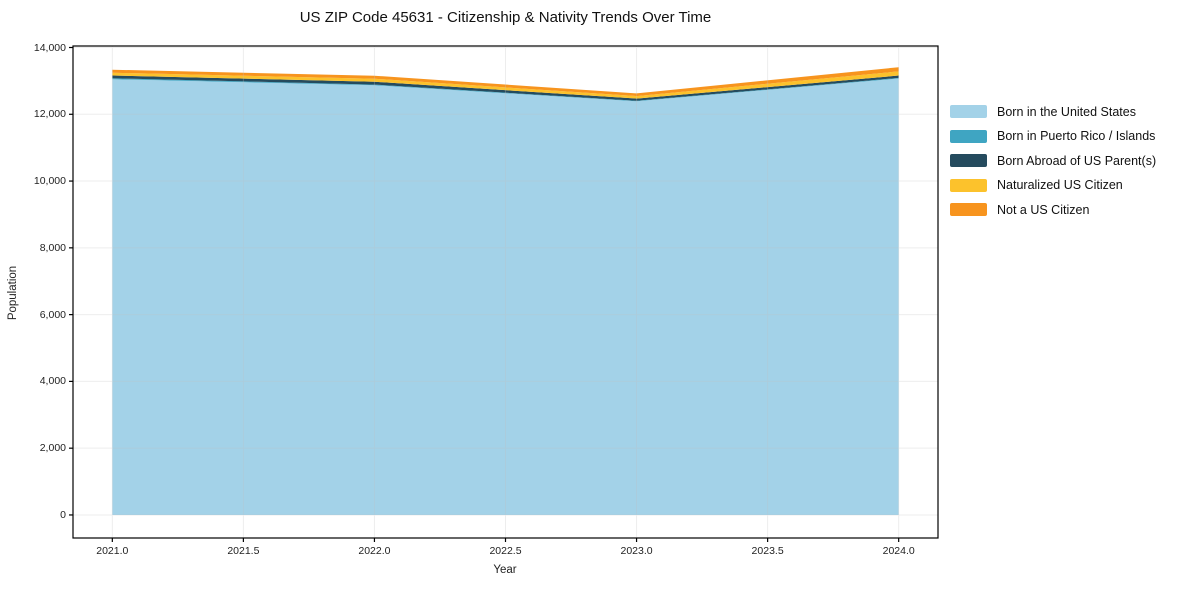  I want to click on xtick-label: 2022.0, so click(374, 551).